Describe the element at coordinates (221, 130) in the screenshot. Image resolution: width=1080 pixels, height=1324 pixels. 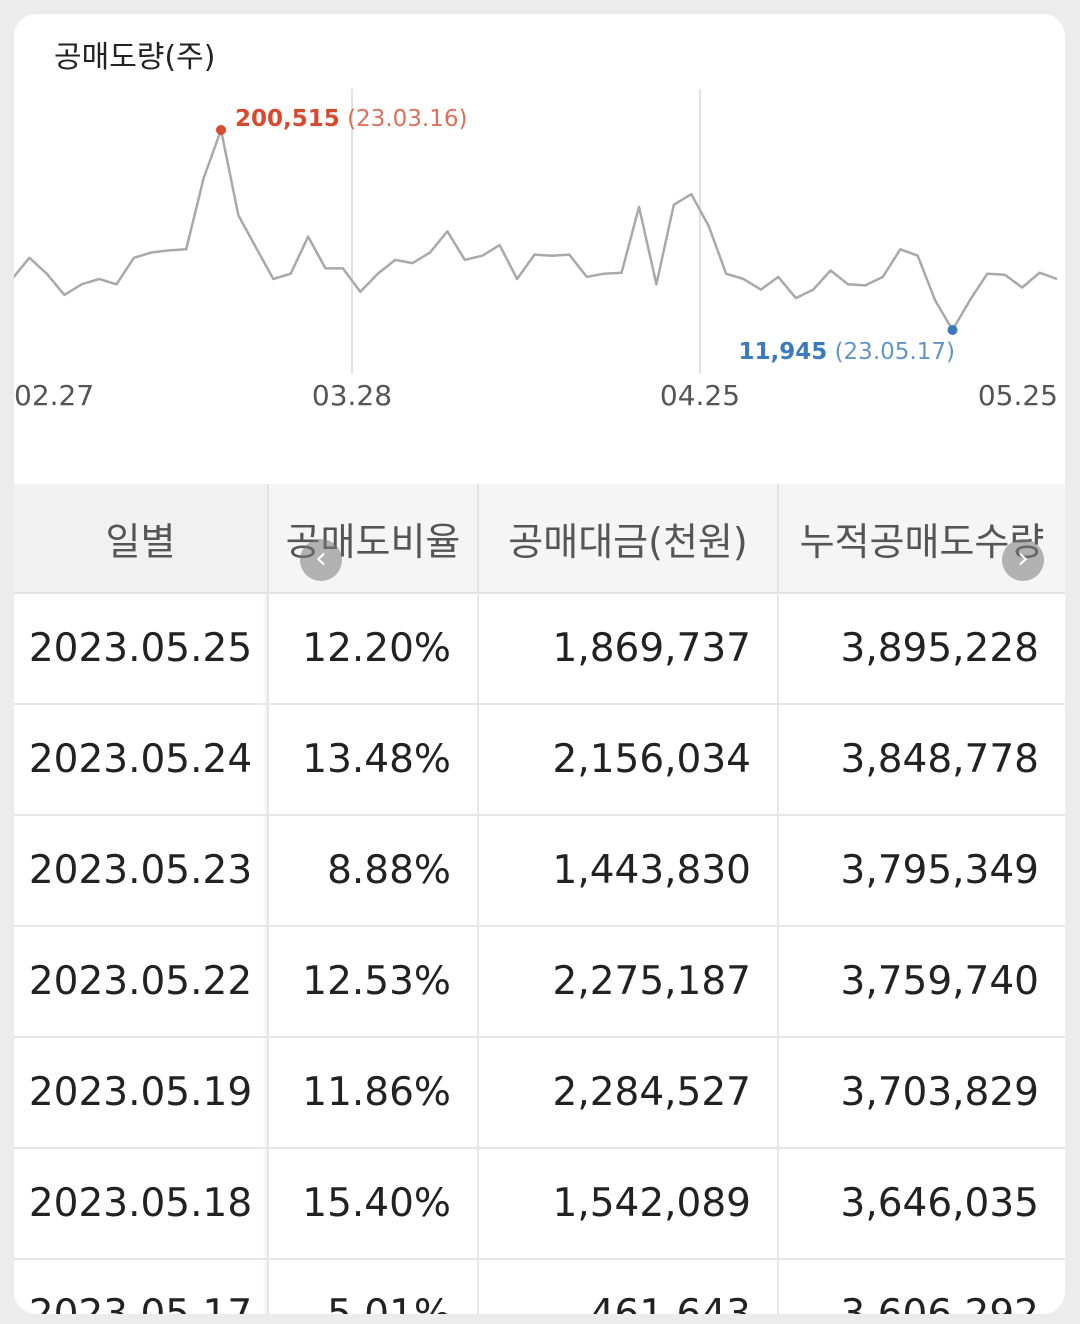
I see `max-point-marker` at that location.